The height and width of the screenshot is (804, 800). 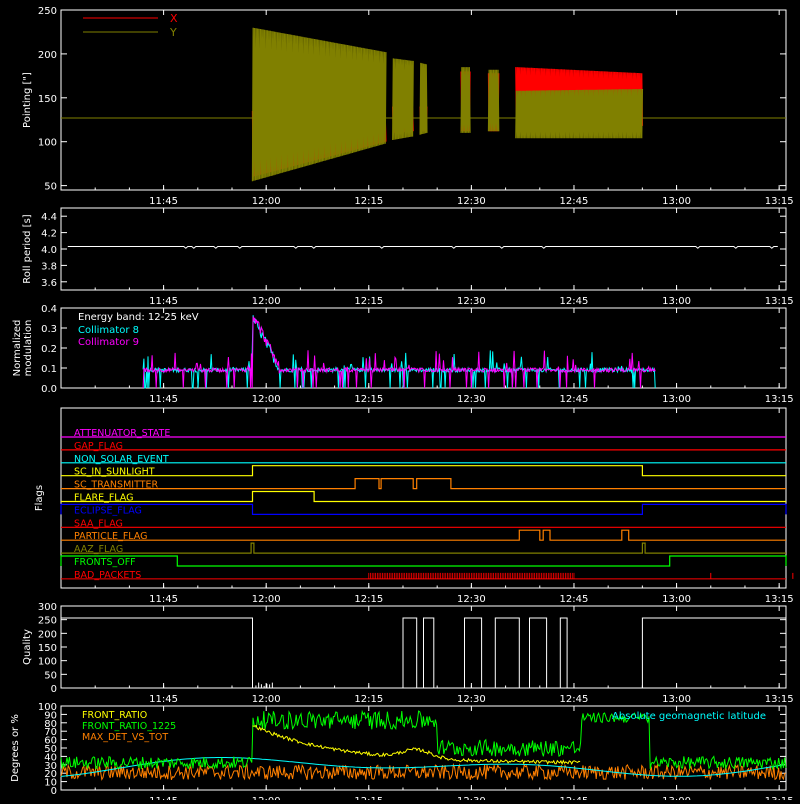 What do you see at coordinates (47, 648) in the screenshot?
I see `y-tick-label: 150` at bounding box center [47, 648].